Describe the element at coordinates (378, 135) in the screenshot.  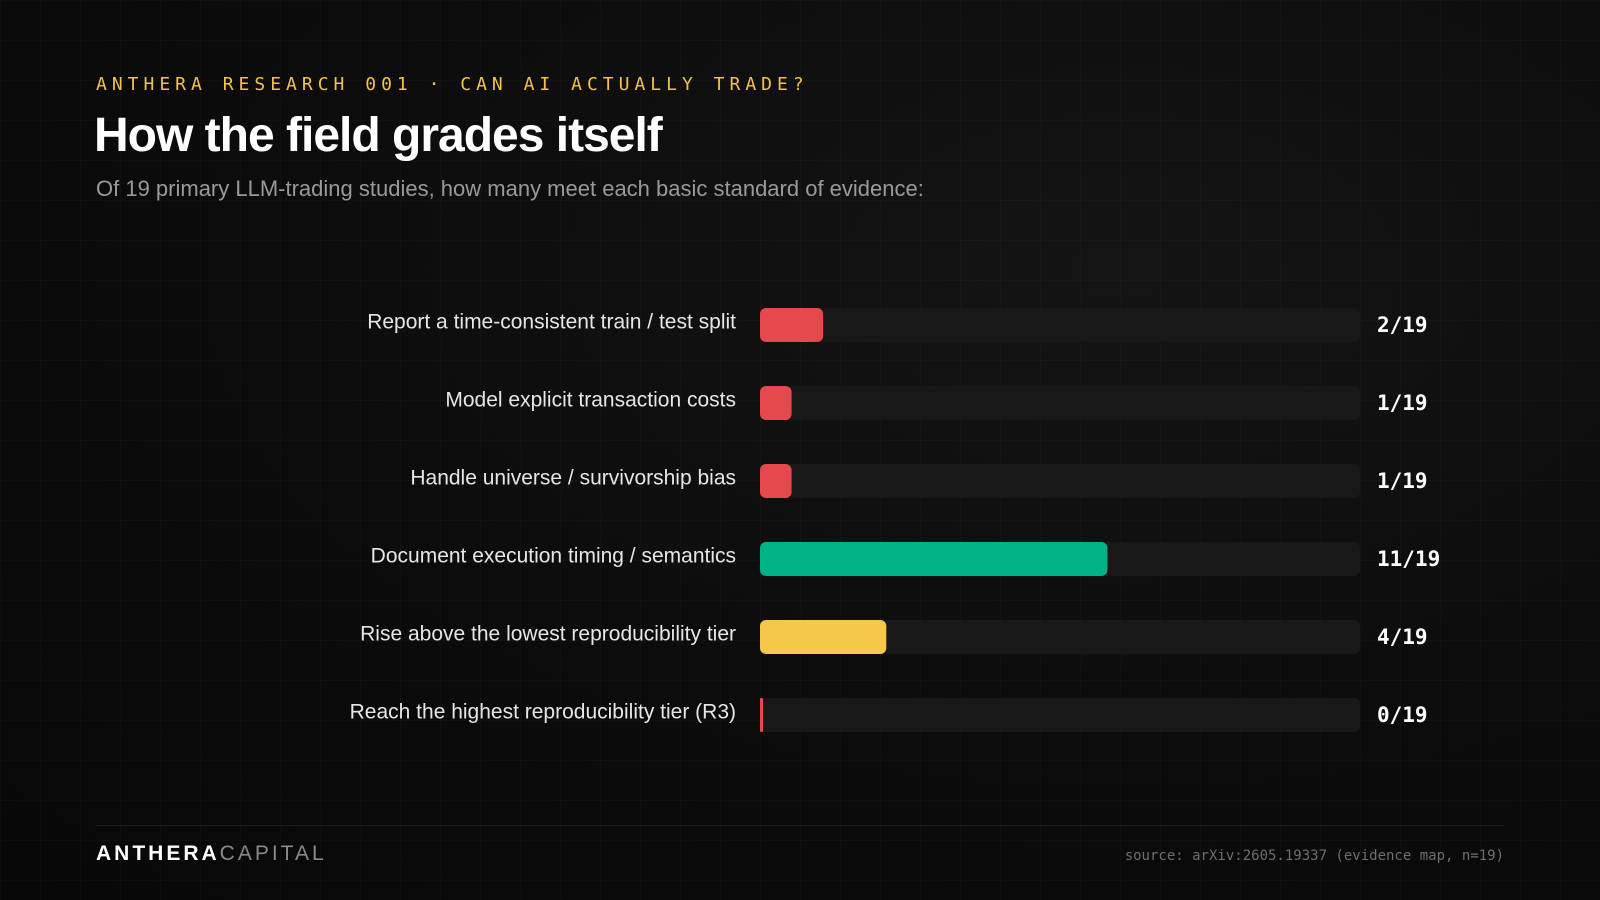
I see `page-title: How the field grades itself` at that location.